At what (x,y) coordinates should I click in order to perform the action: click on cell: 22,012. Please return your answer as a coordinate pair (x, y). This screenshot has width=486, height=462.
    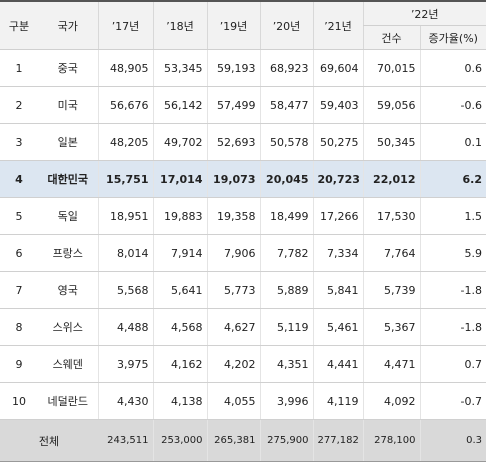
    Looking at the image, I should click on (391, 179).